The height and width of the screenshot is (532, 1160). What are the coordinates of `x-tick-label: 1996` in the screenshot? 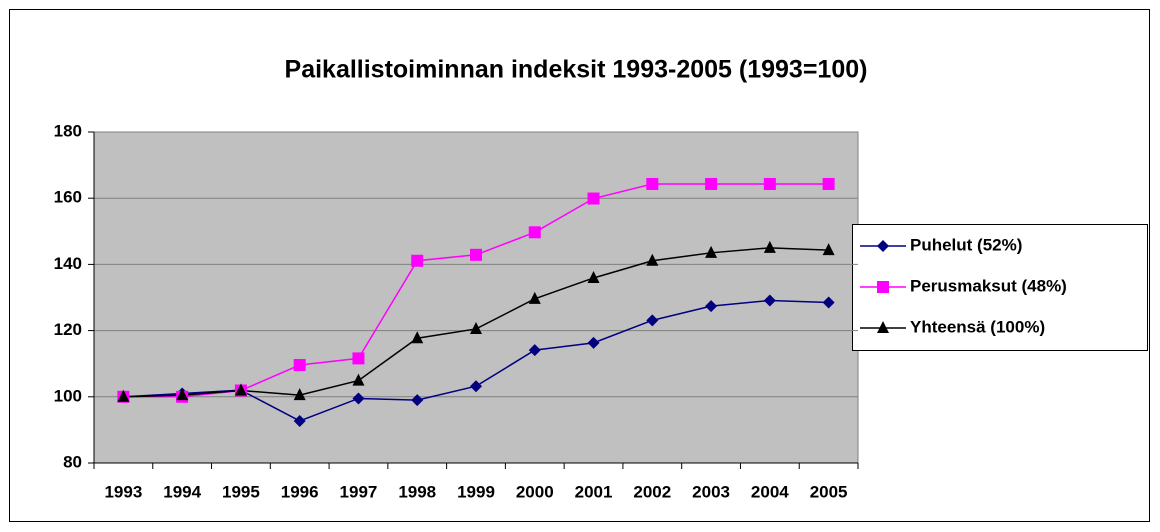 It's located at (300, 491).